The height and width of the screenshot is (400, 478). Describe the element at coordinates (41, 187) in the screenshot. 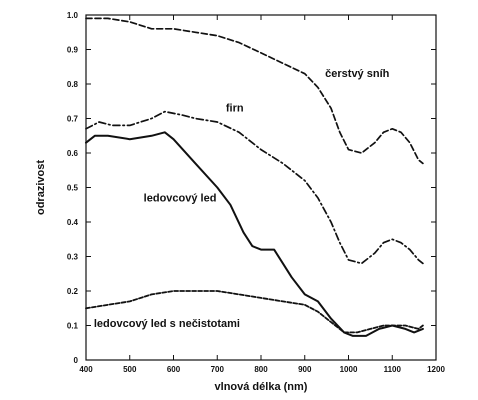

I see `y-axis-title: odrazivost` at that location.